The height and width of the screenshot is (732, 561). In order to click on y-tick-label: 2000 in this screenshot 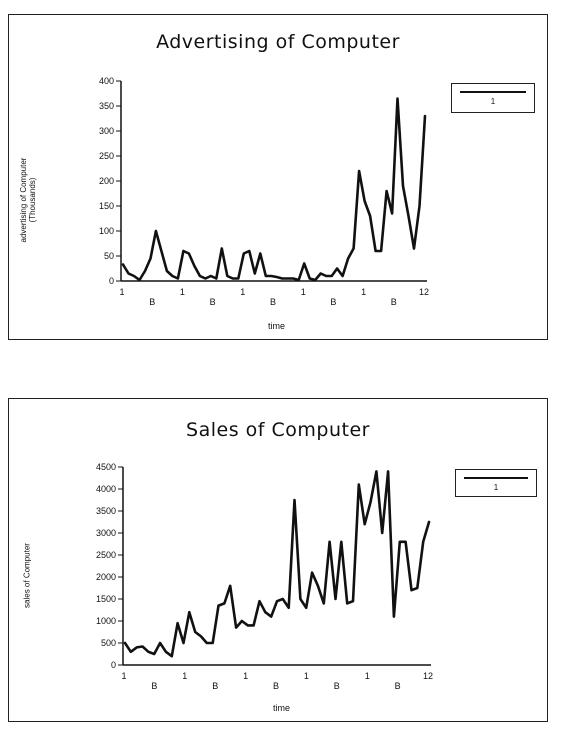, I will do `click(106, 577)`.